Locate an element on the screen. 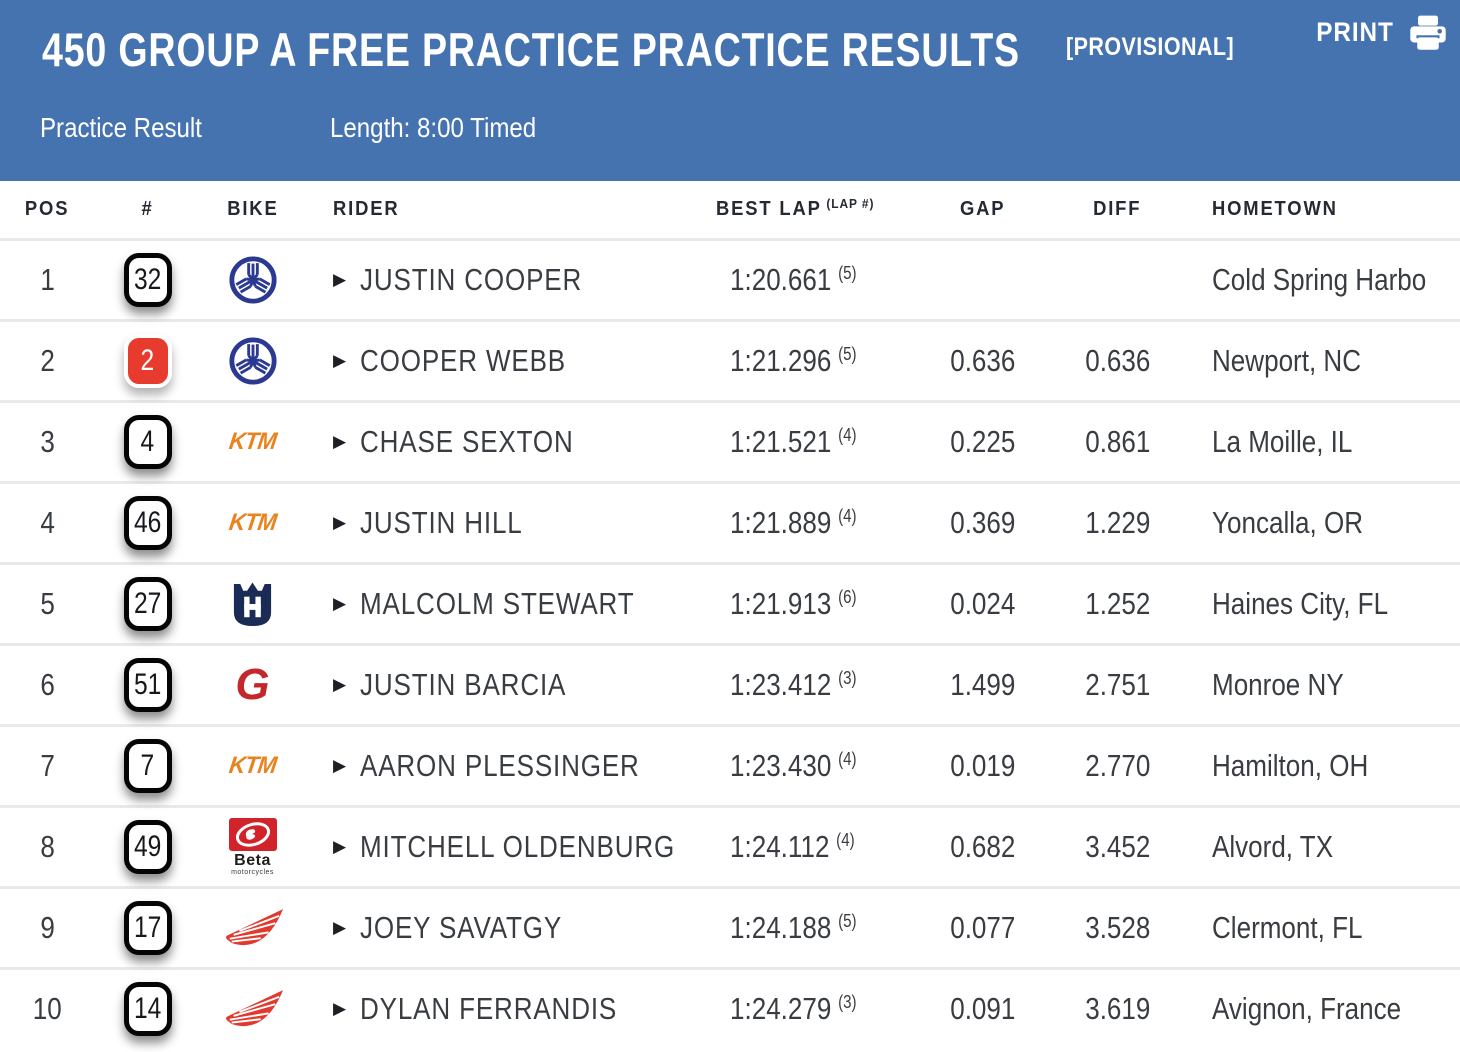  column-header-rider: RIDER is located at coordinates (366, 209).